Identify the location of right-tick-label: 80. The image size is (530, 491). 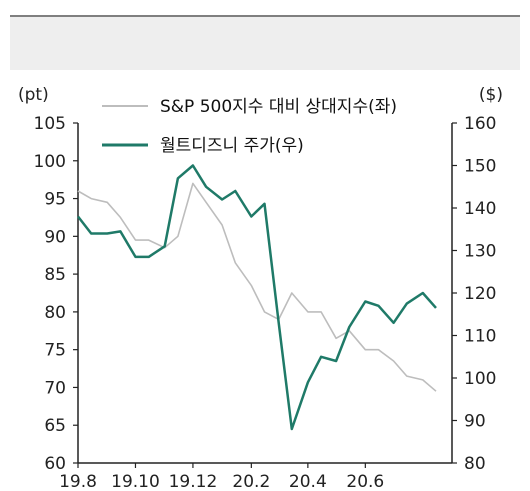
(475, 464).